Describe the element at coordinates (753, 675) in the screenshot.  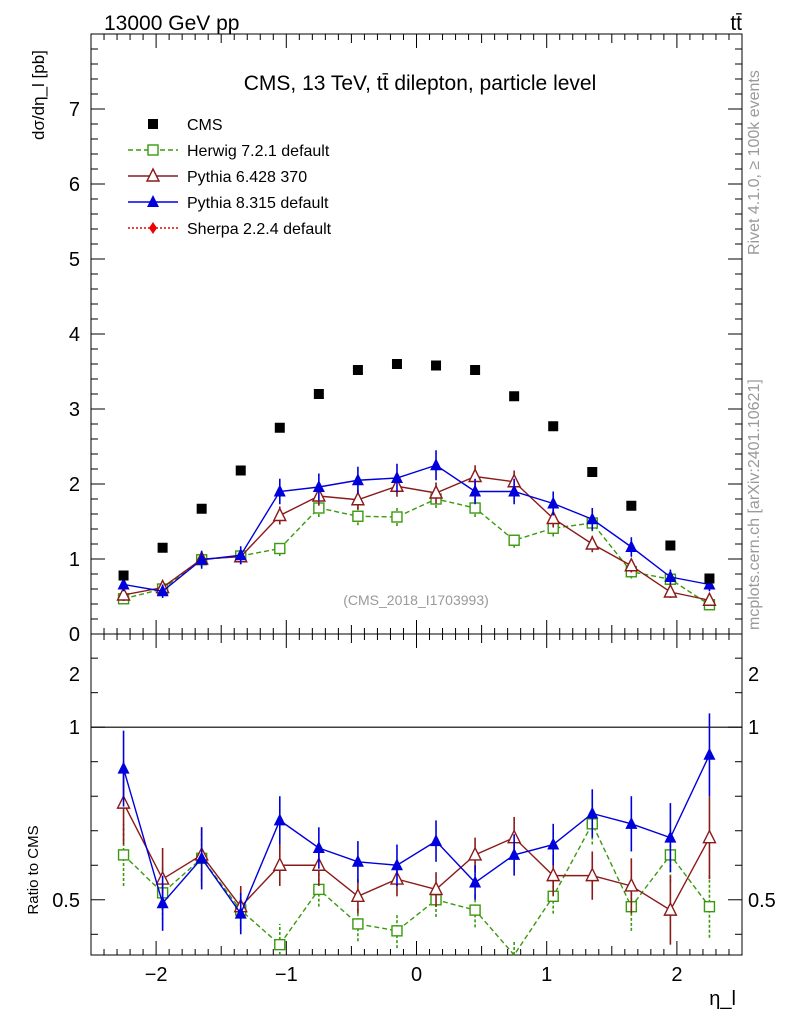
I see `ratio-y-tick-label-right: 2` at that location.